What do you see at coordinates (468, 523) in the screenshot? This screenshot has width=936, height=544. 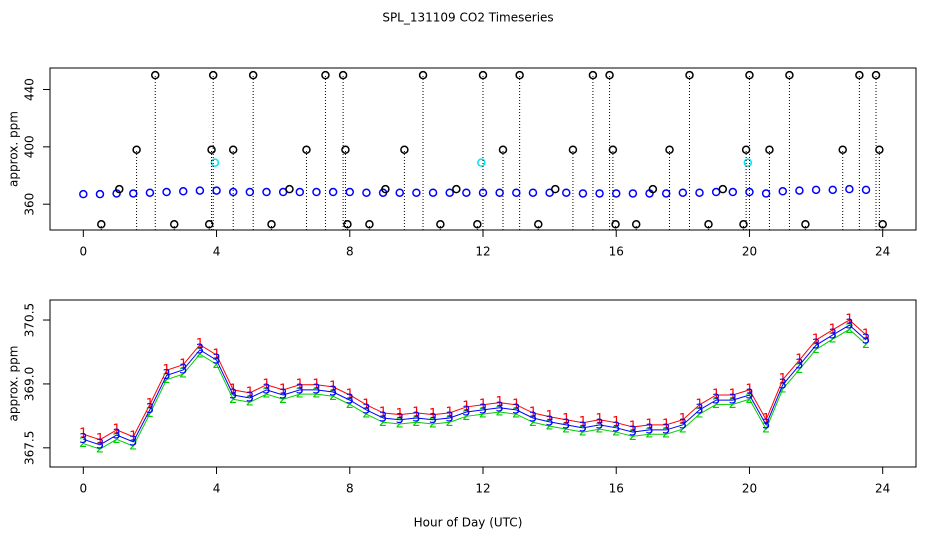 I see `x-axis-label: Hour of Day (UTC)` at bounding box center [468, 523].